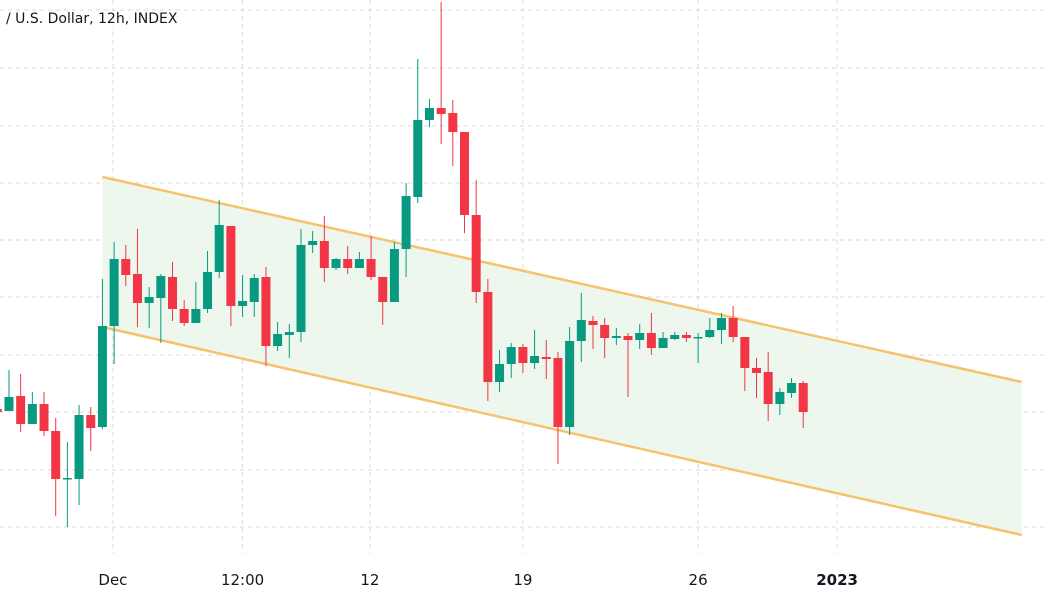 The image size is (1050, 600). I want to click on chart-title: / U.S. Dollar, 12h, INDEX, so click(92, 19).